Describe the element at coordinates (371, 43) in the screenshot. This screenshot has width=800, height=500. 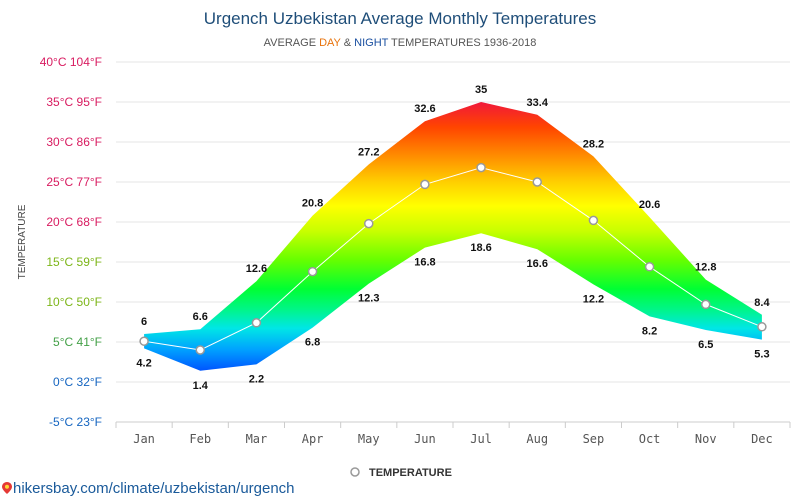
I see `subtitle-night: NIGHT` at that location.